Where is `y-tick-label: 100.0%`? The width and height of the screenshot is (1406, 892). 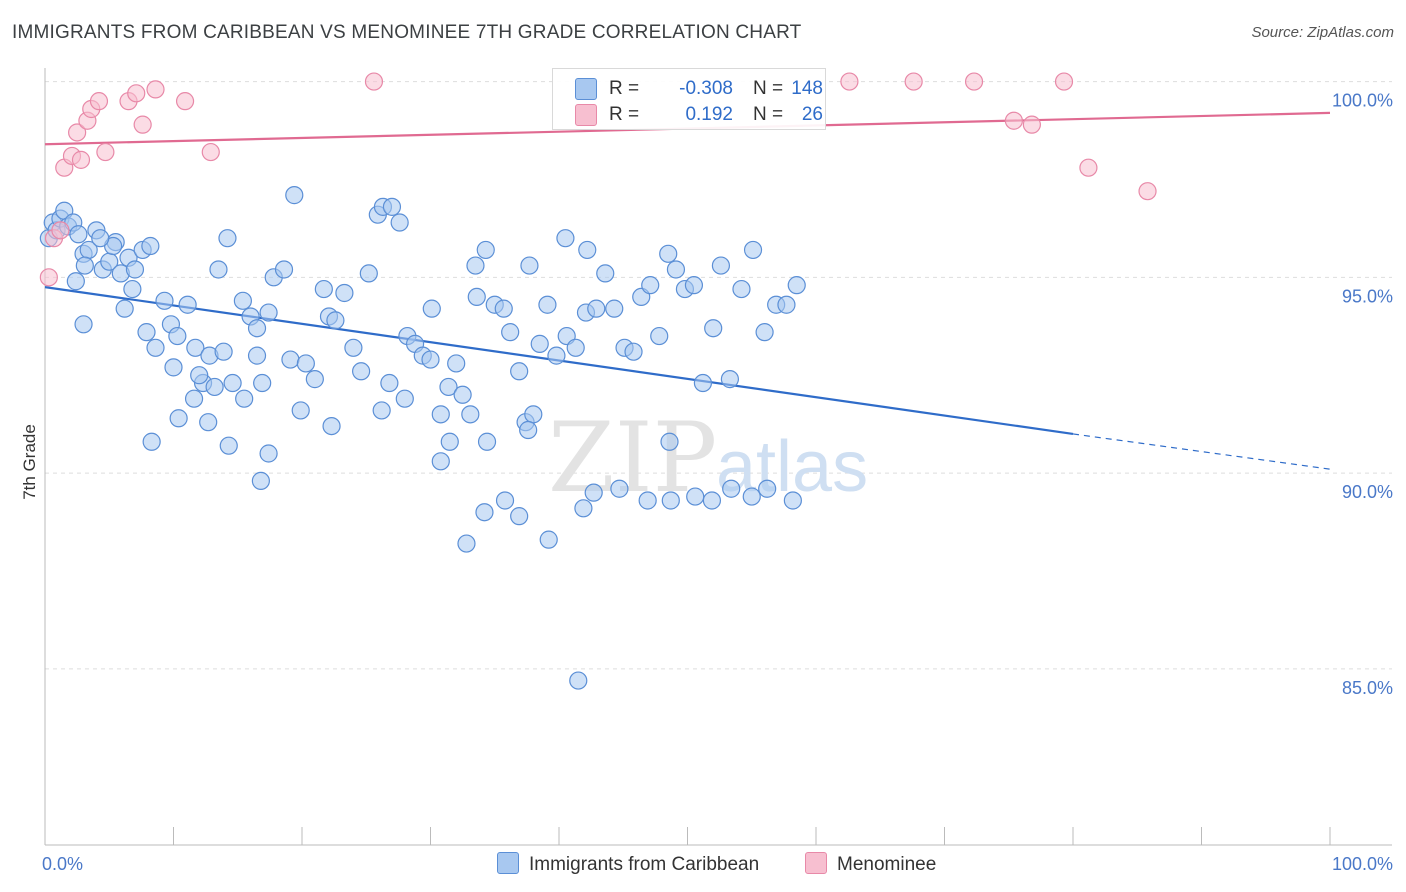 y-tick-label: 100.0% is located at coordinates (1362, 101).